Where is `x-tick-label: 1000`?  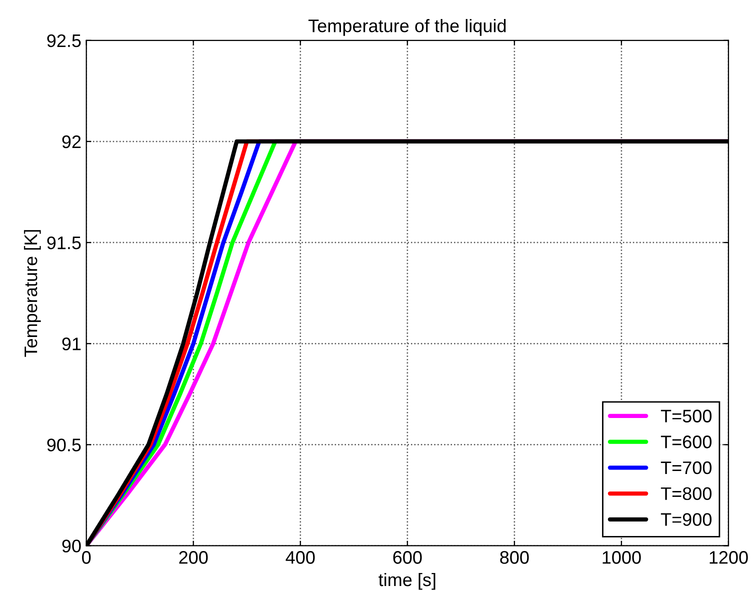 x-tick-label: 1000 is located at coordinates (621, 557).